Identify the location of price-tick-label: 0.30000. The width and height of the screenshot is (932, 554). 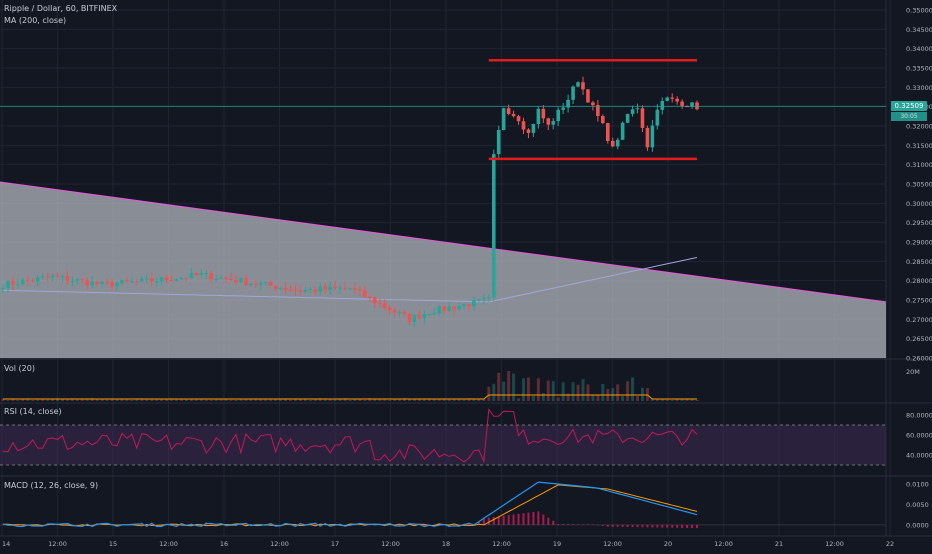
(919, 204).